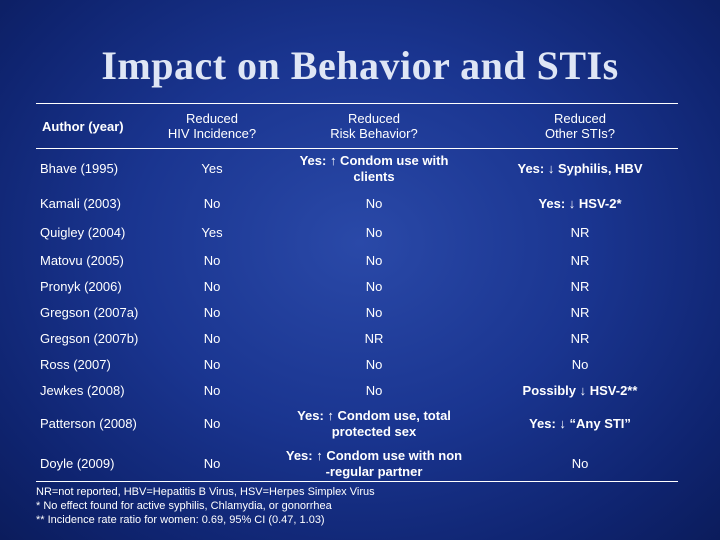 Image resolution: width=720 pixels, height=540 pixels. Describe the element at coordinates (357, 233) in the screenshot. I see `table-row: Quigley (2004) Yes No NR` at that location.